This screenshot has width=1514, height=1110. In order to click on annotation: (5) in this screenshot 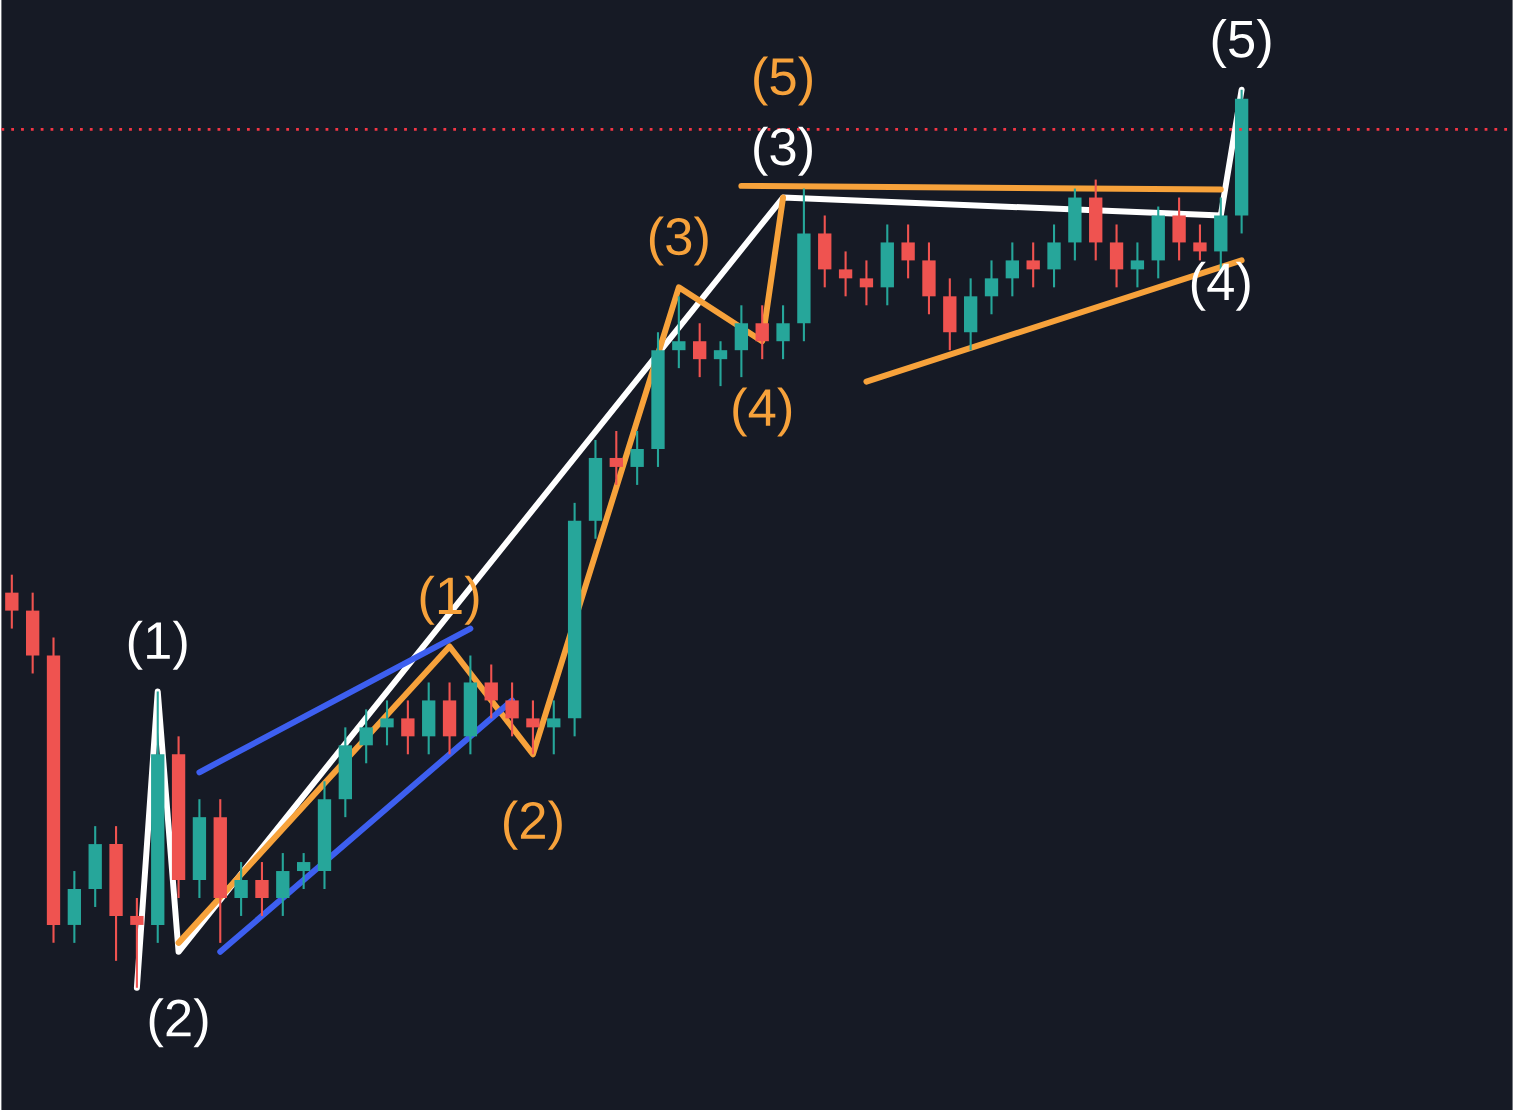, I will do `click(783, 81)`.